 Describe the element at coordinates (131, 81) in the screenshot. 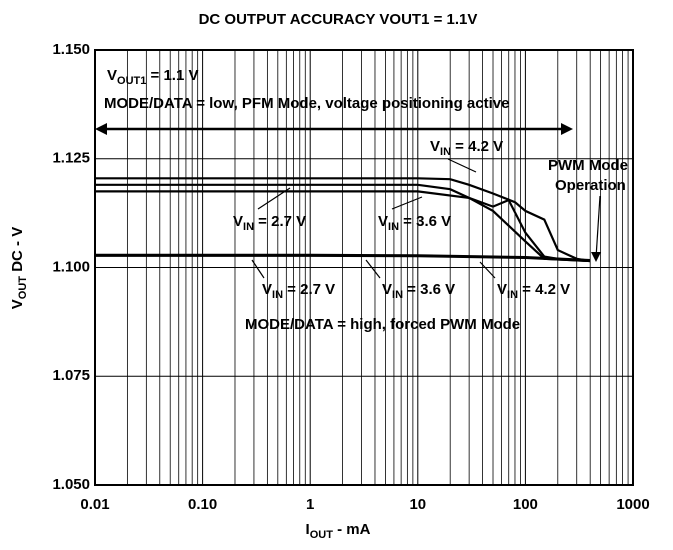

I see `annotation-sub: OUT1` at that location.